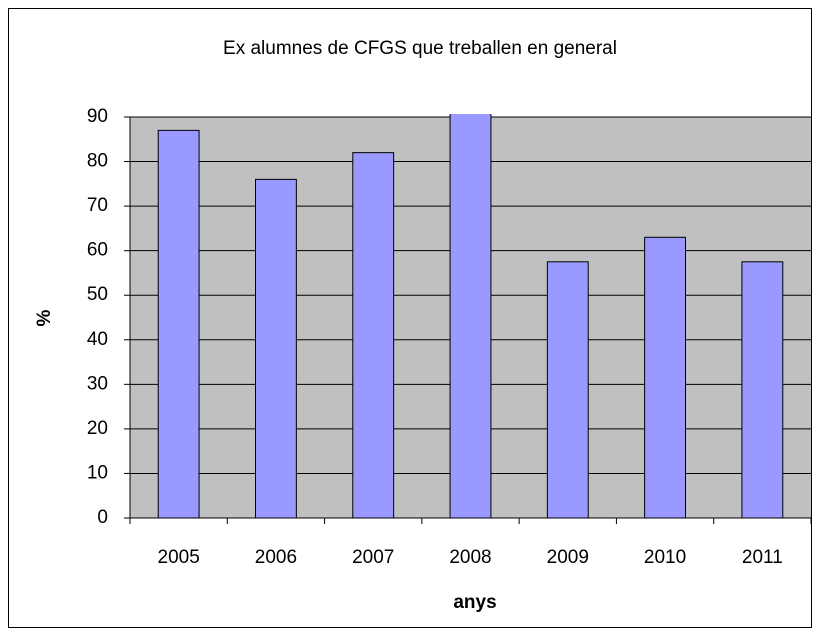  What do you see at coordinates (97, 472) in the screenshot?
I see `y-tick-label: 10` at bounding box center [97, 472].